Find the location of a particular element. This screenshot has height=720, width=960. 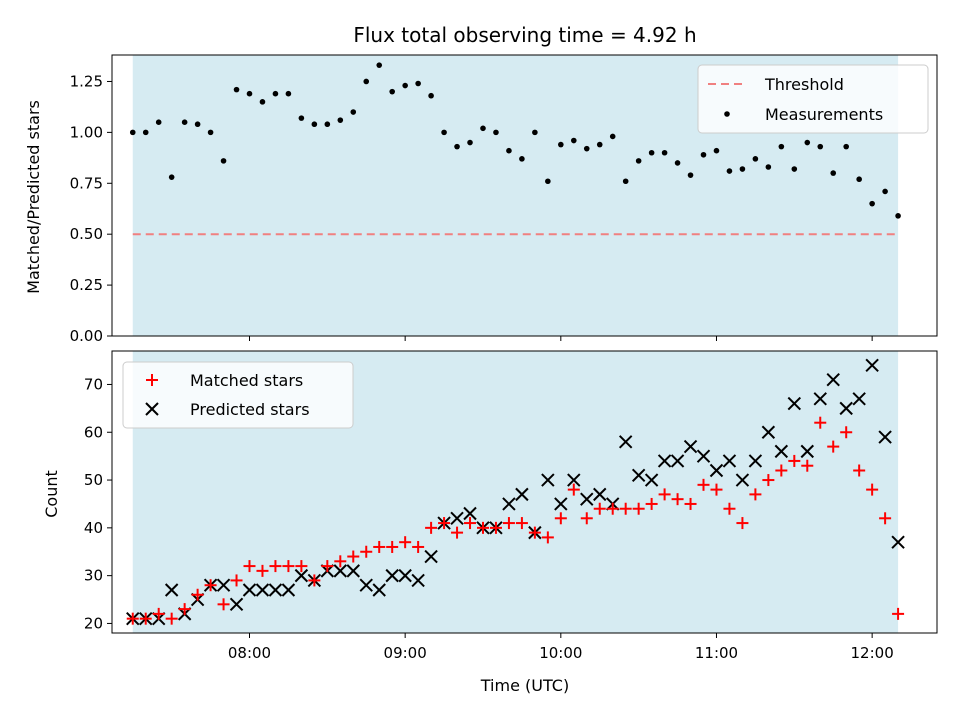

bottom-y-tick-label: 70 is located at coordinates (93, 384).